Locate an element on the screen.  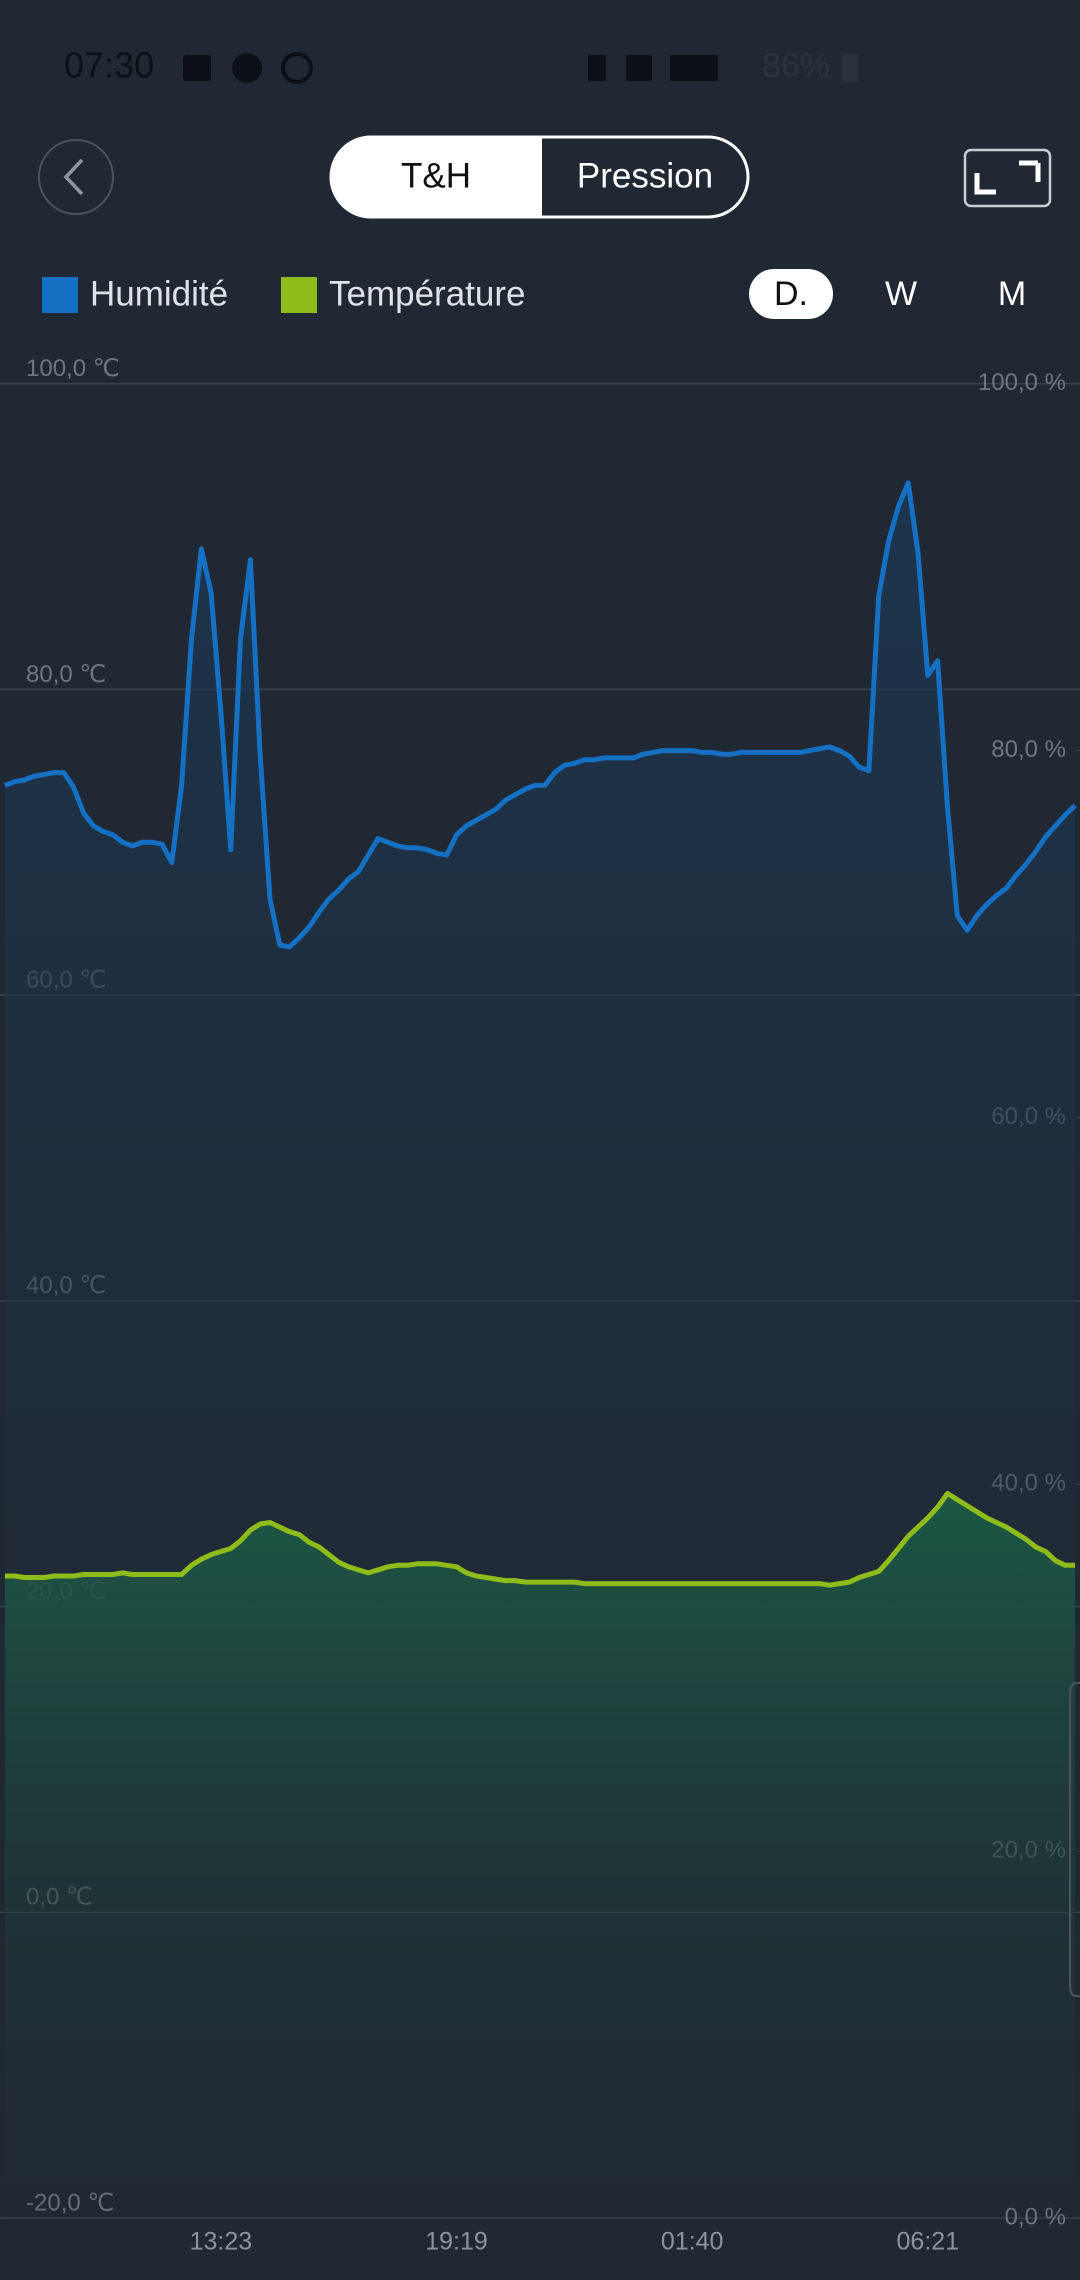
dnd-icon is located at coordinates (297, 68).